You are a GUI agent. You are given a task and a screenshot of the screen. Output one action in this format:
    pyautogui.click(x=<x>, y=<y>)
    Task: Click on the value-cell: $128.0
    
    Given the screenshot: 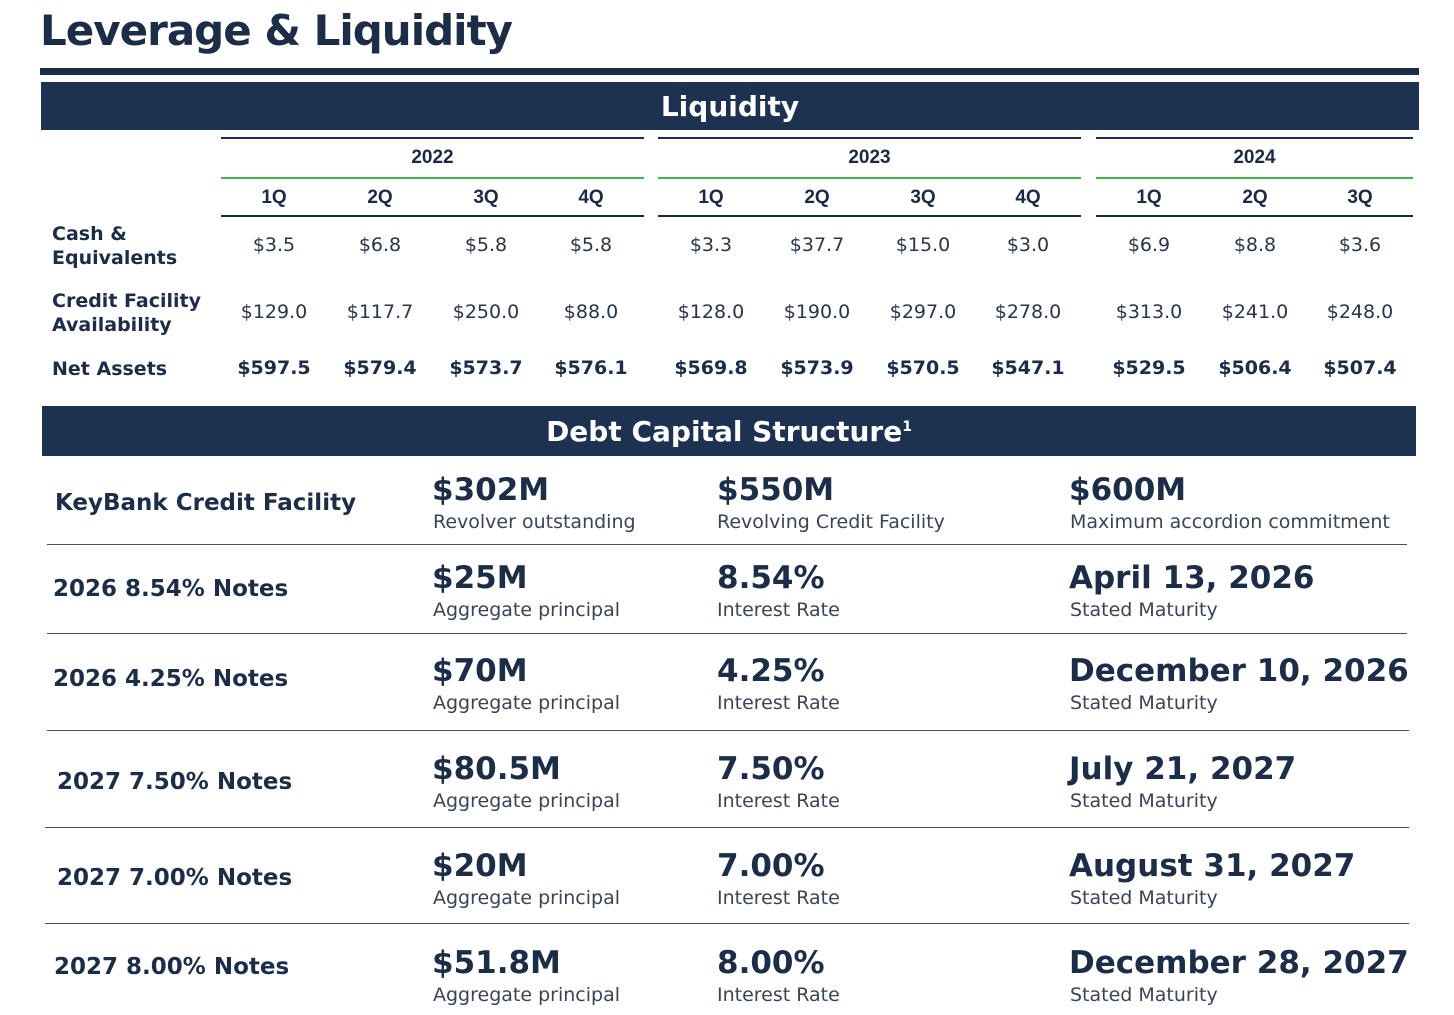 What is the action you would take?
    pyautogui.click(x=711, y=312)
    